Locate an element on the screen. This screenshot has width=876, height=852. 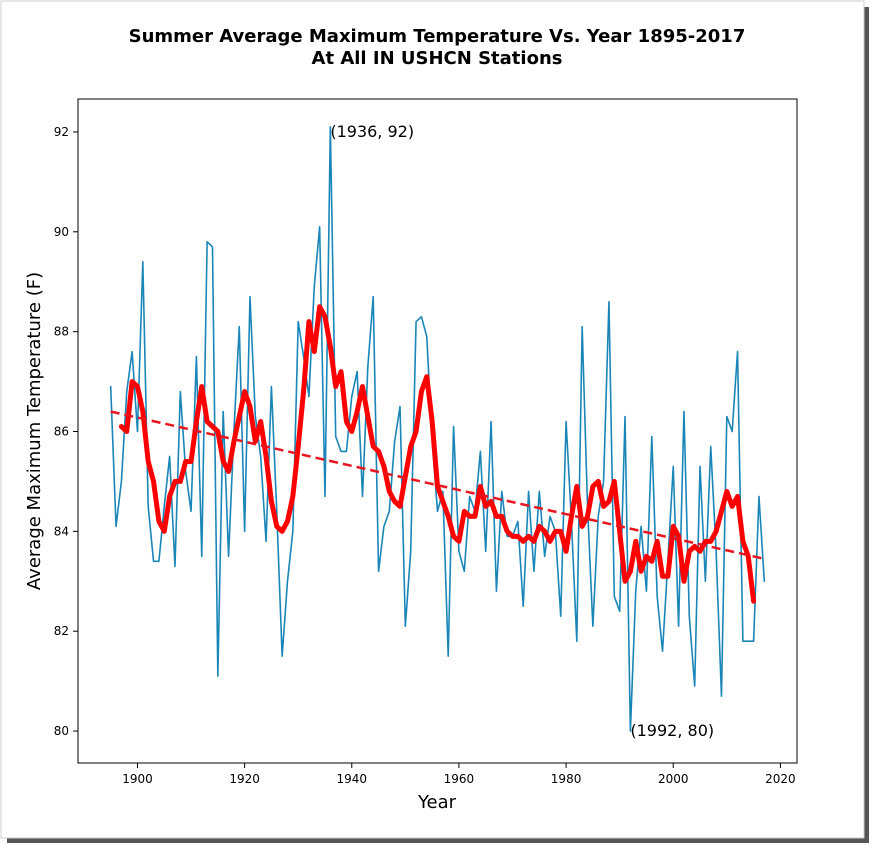
x-tick-label: 1960 is located at coordinates (459, 779).